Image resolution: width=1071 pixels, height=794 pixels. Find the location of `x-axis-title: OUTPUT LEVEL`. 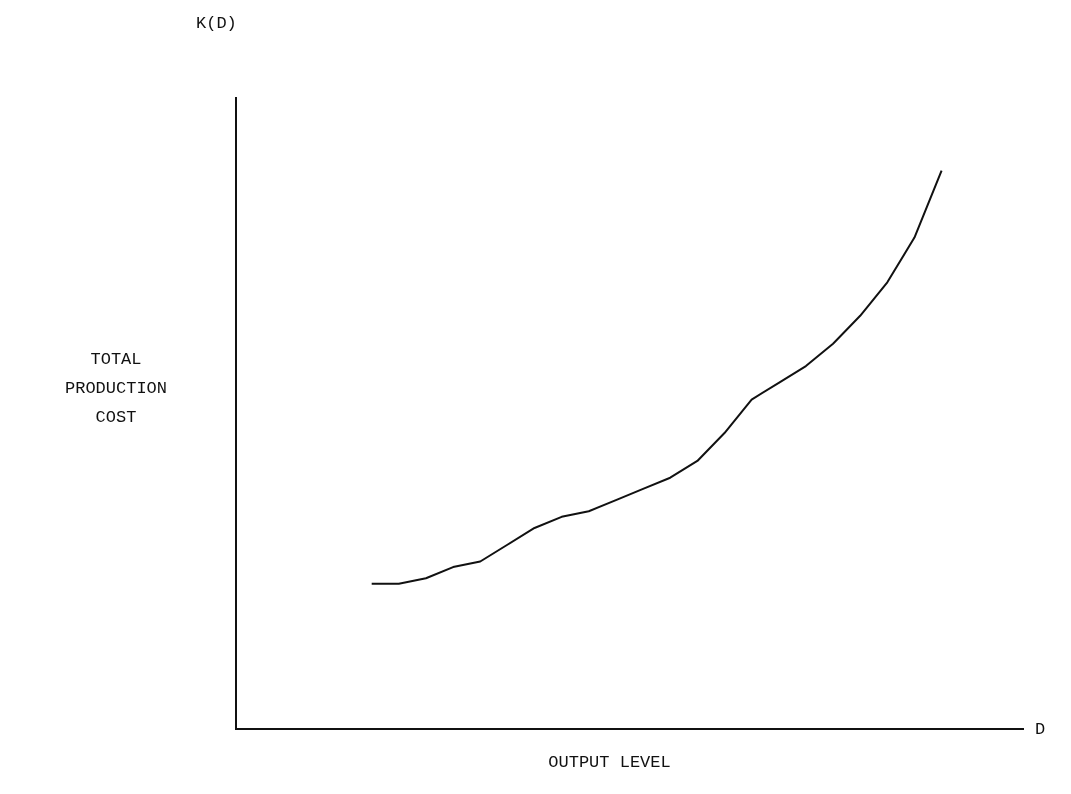

x-axis-title: OUTPUT LEVEL is located at coordinates (609, 762).